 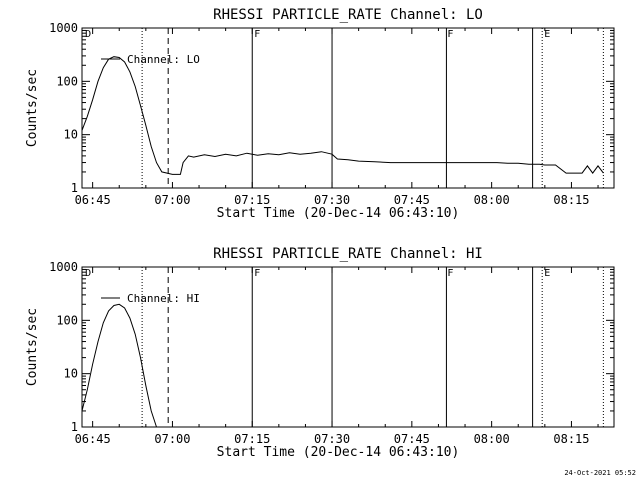 What do you see at coordinates (63, 28) in the screenshot?
I see `y-tick-label-1: 1000` at bounding box center [63, 28].